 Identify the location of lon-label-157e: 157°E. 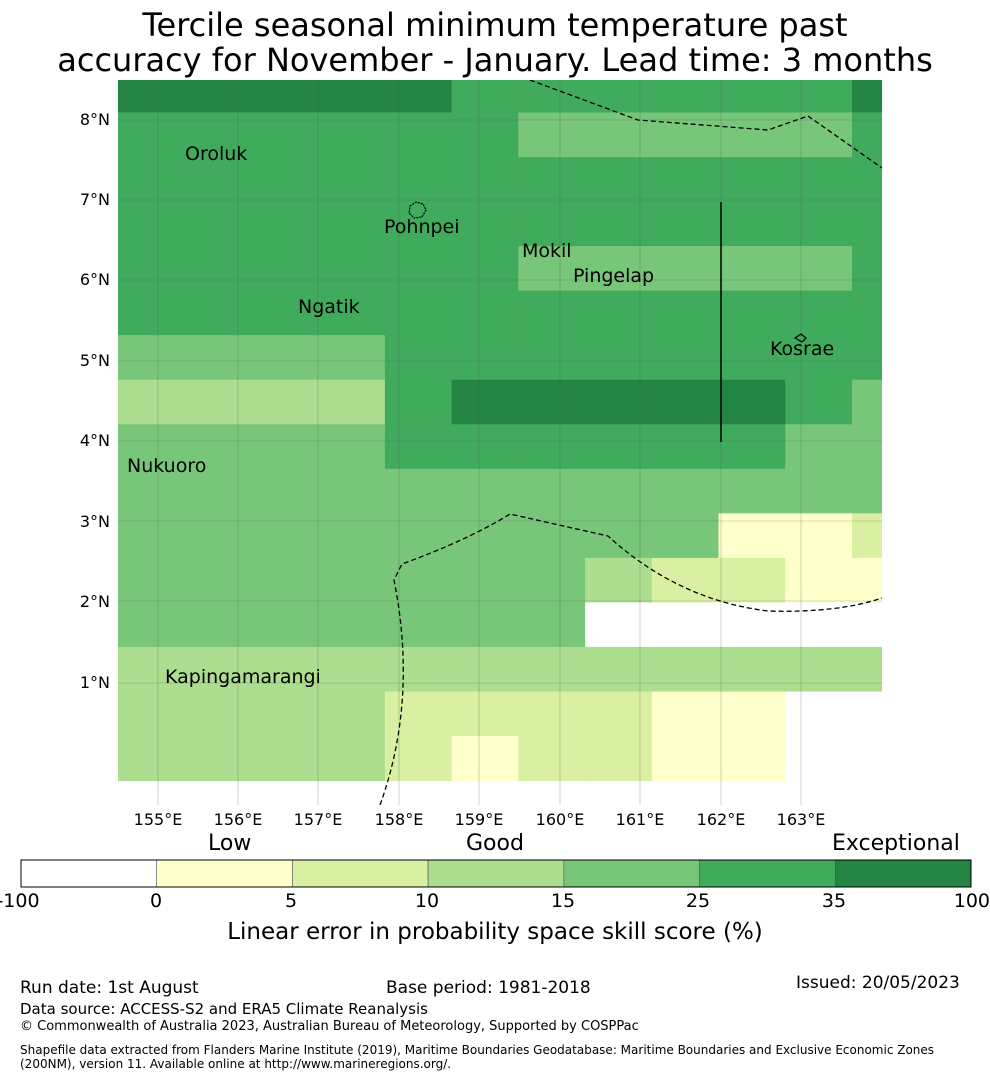
(318, 819).